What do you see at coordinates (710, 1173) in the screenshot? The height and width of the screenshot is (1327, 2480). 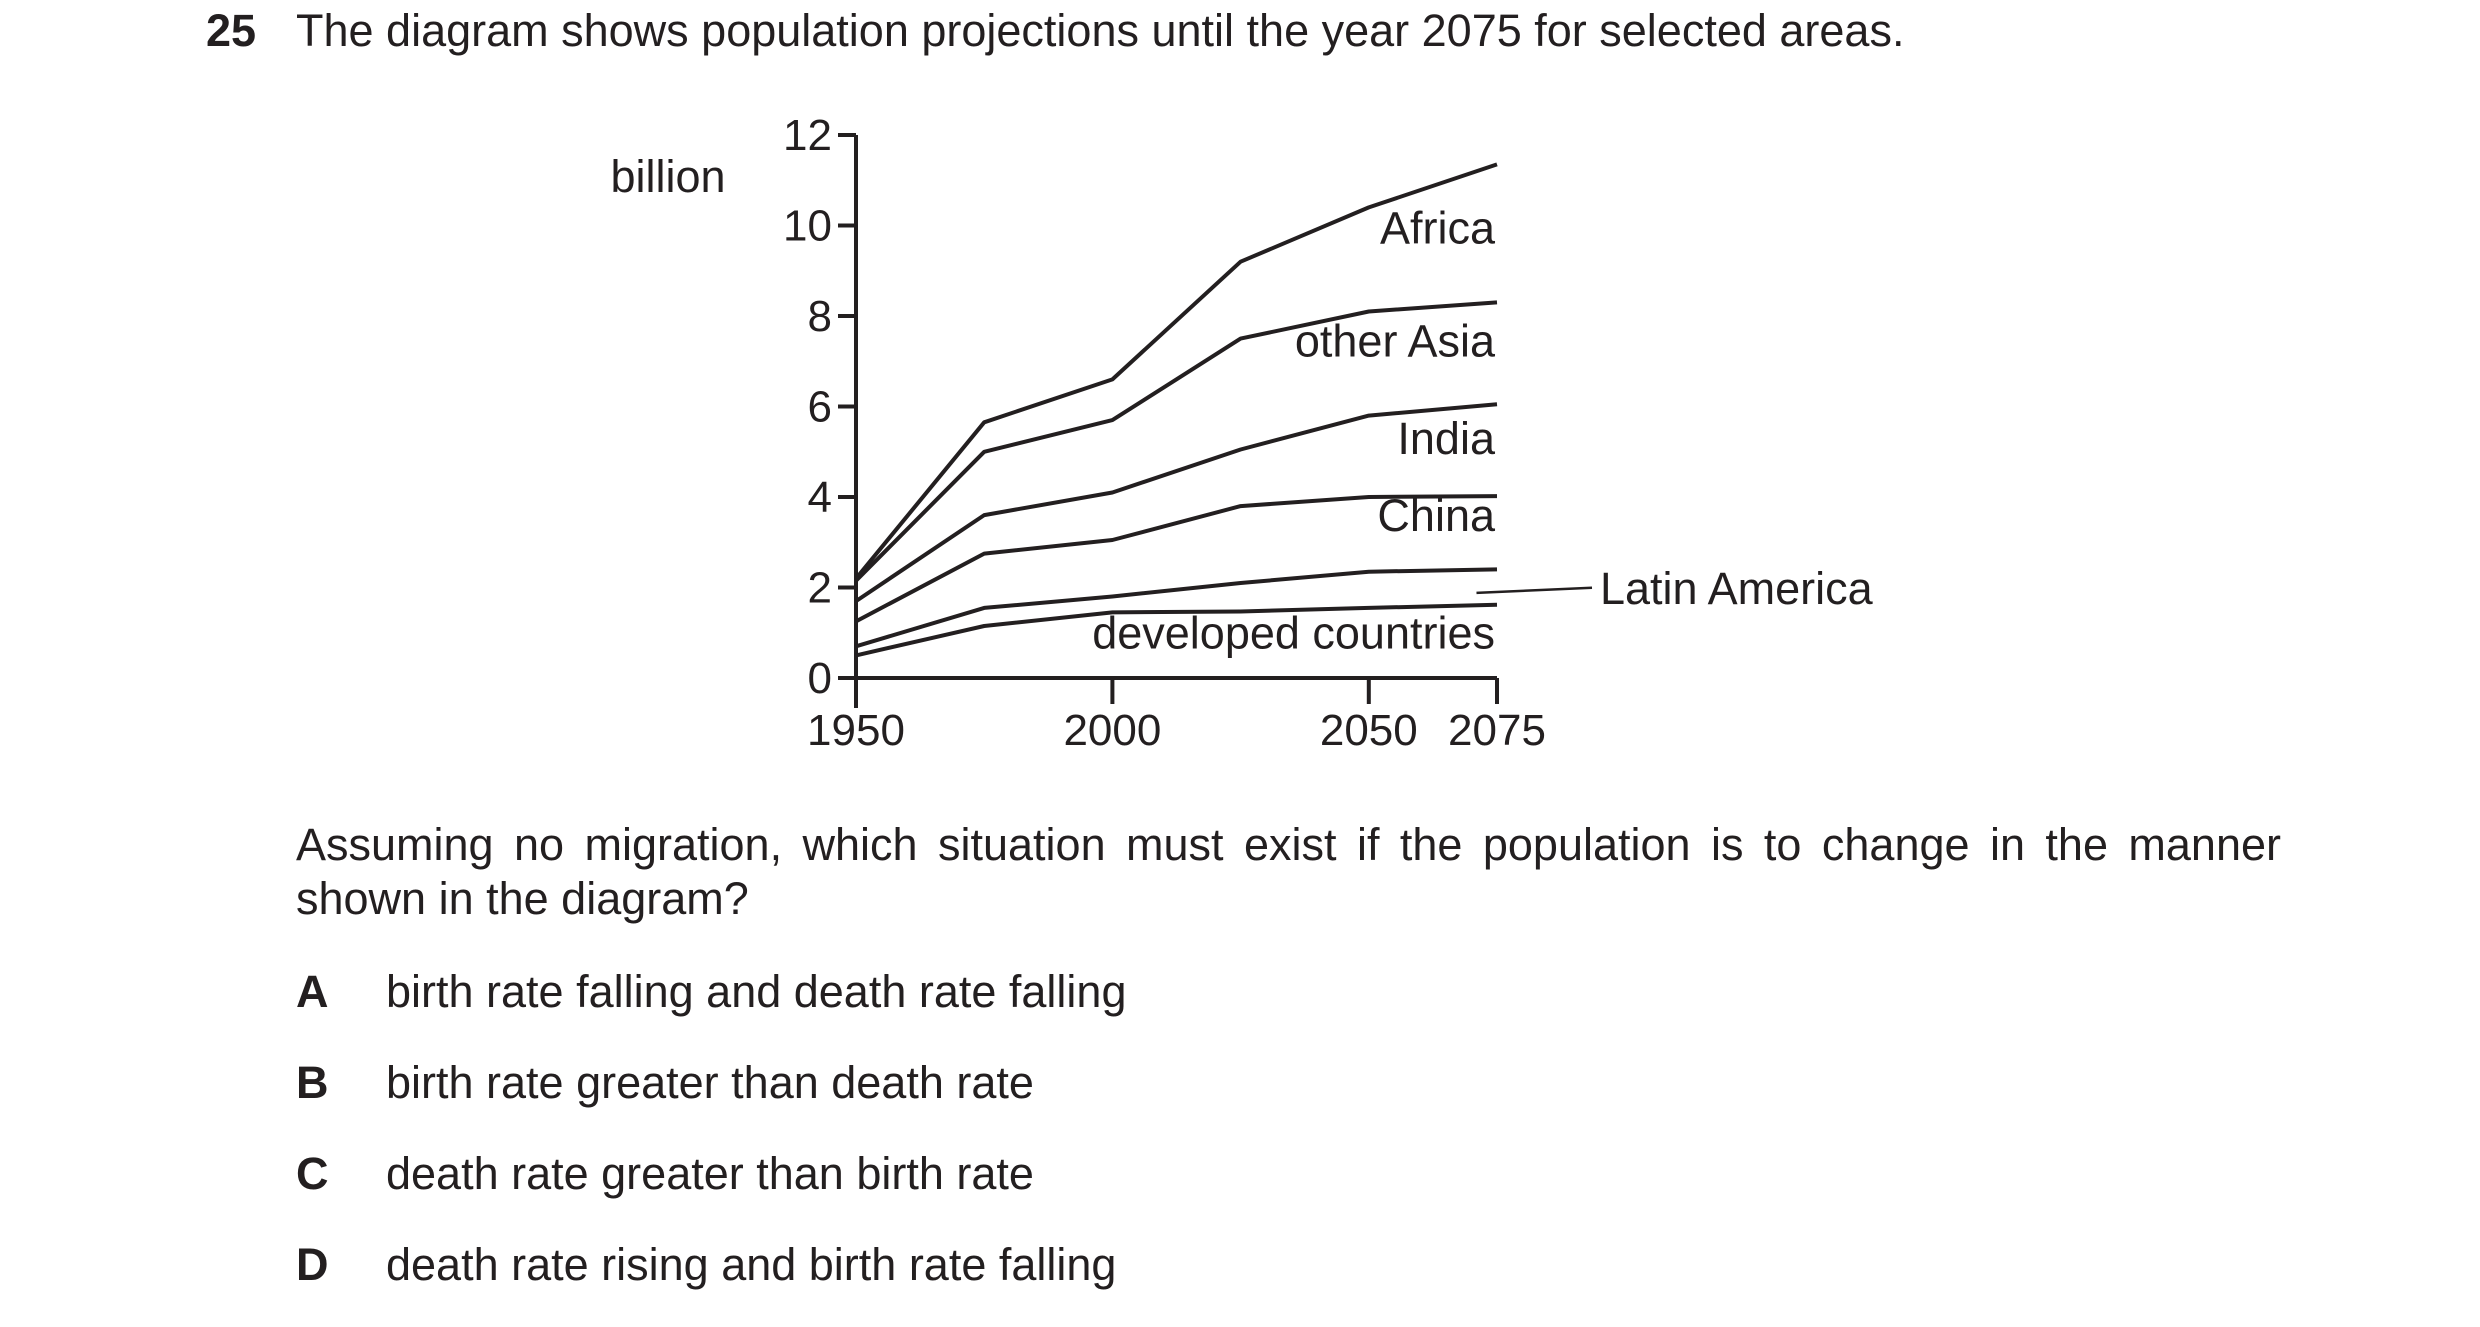 I see `option-text: death rate greater than birth rate` at bounding box center [710, 1173].